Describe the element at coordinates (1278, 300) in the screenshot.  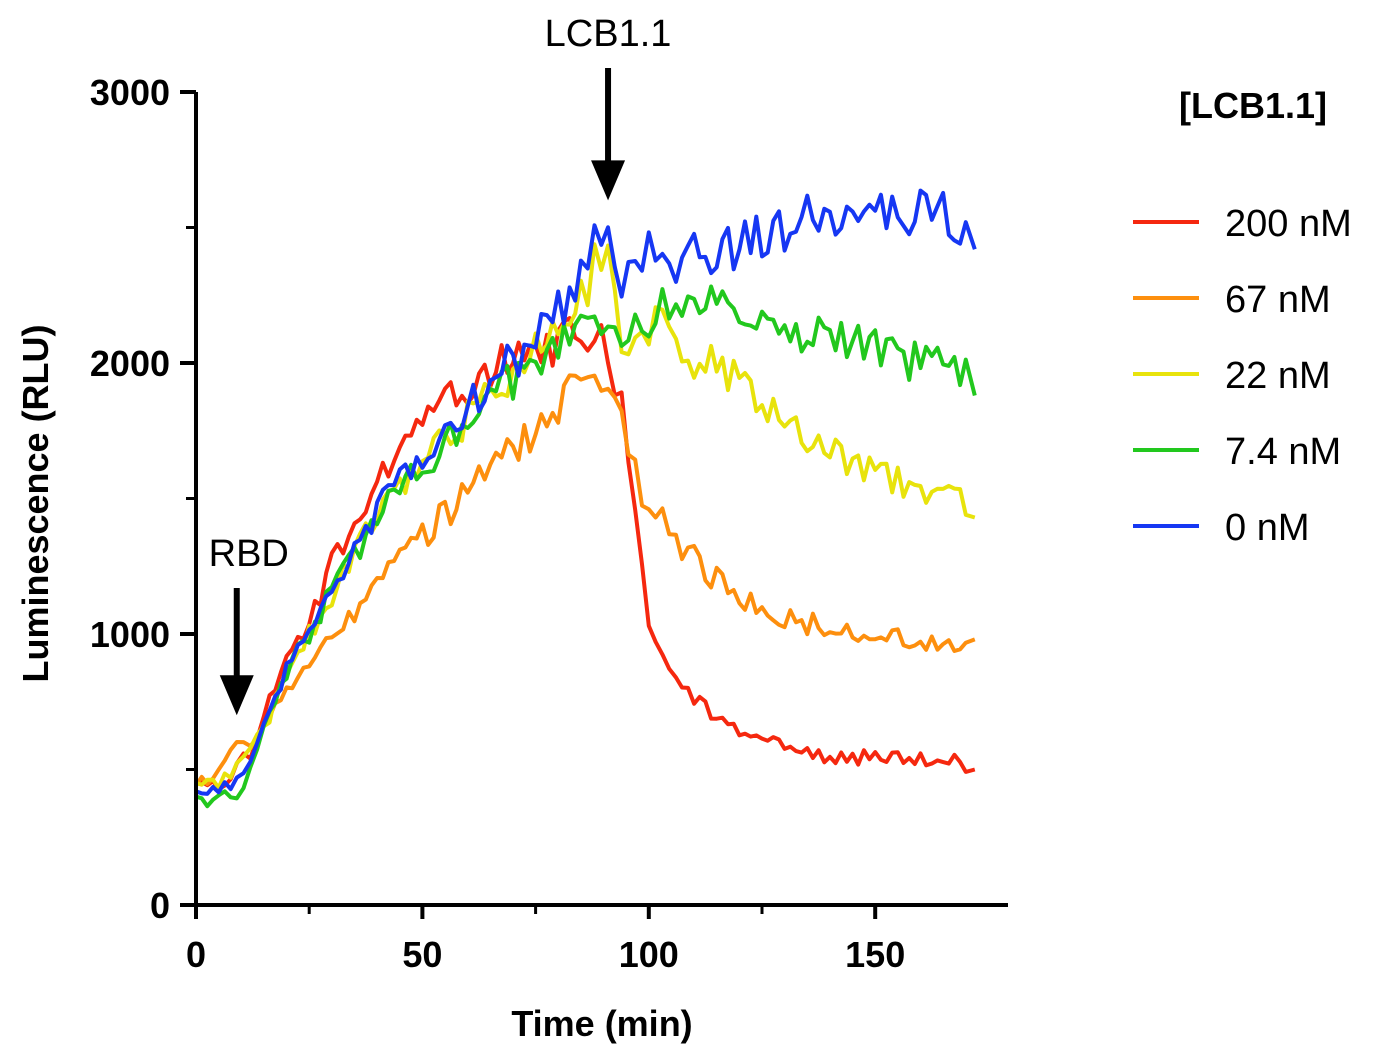
I see `legend-label: 67 nM` at that location.